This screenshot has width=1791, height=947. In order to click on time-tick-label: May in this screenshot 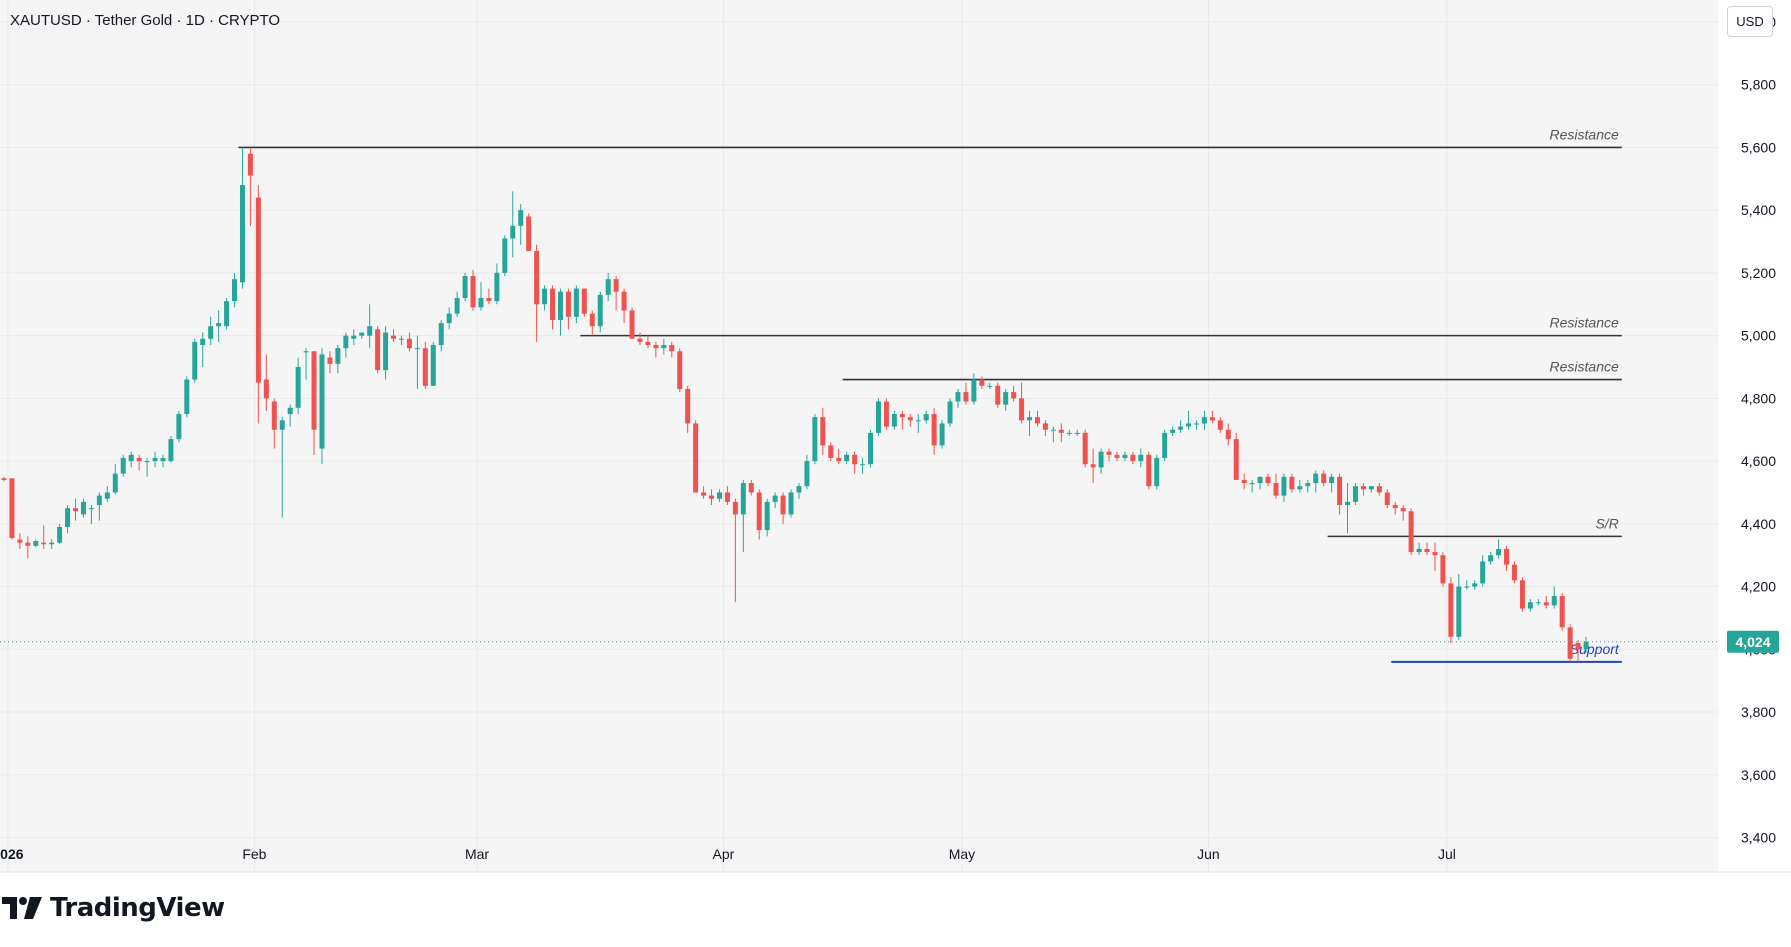, I will do `click(962, 854)`.